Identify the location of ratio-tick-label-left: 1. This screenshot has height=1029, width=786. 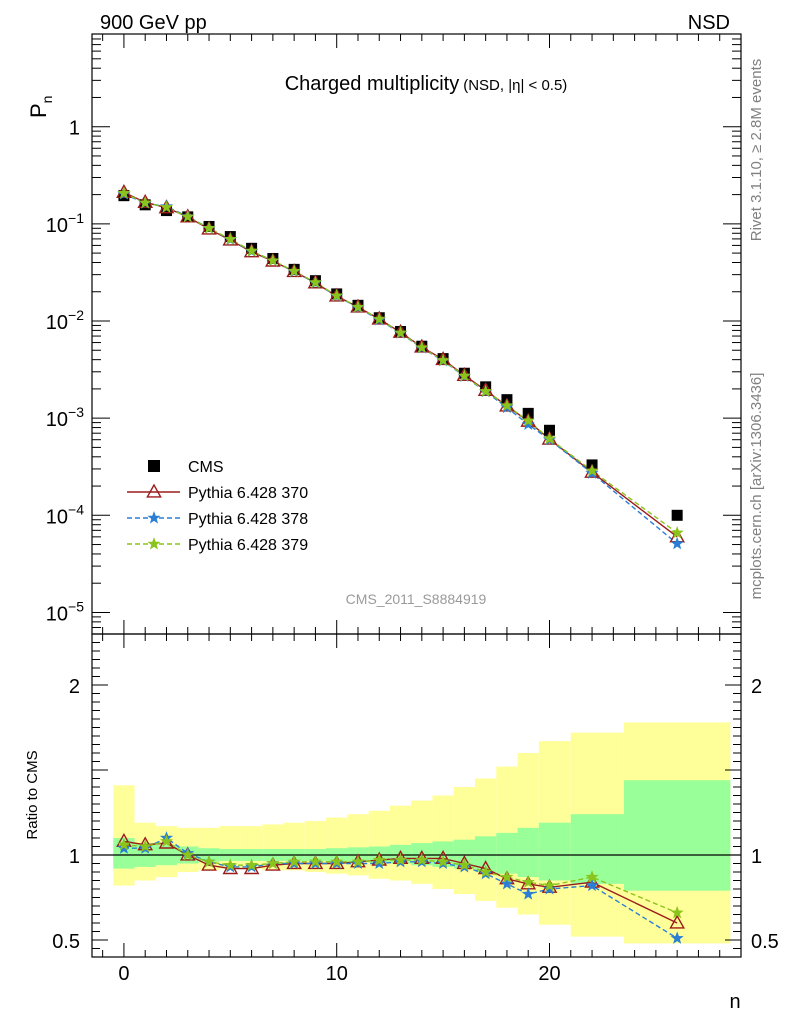
(74, 857).